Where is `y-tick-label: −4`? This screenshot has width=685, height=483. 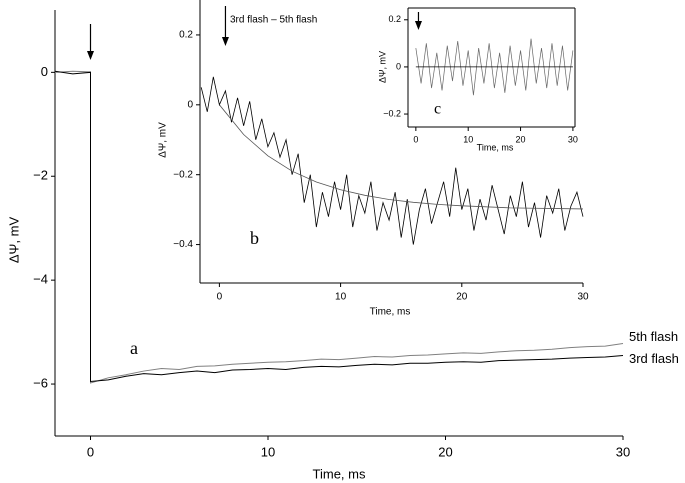 y-tick-label: −4 is located at coordinates (40, 279).